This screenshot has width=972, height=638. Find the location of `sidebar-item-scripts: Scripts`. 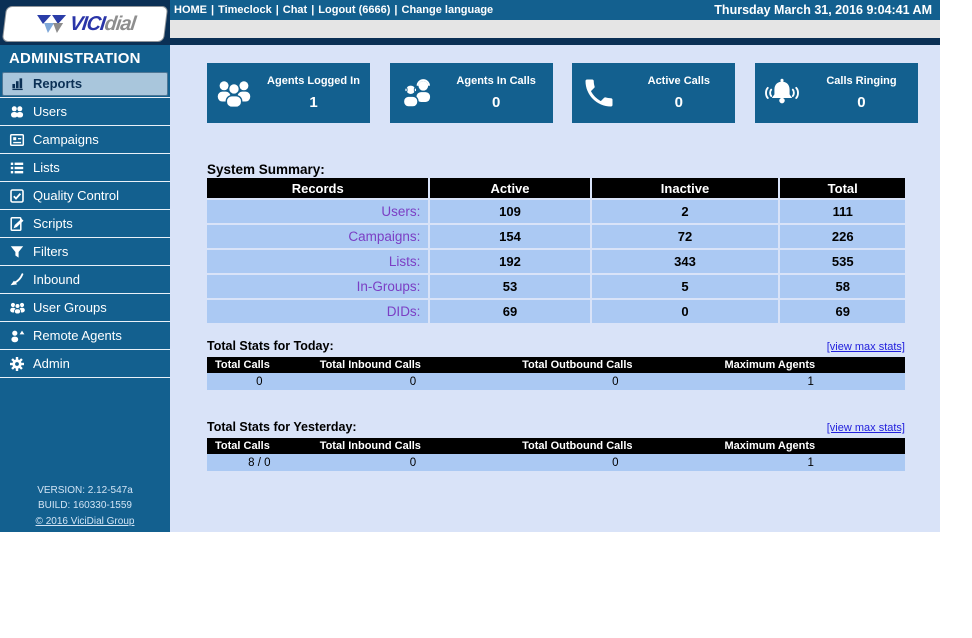

sidebar-item-scripts: Scripts is located at coordinates (85, 224).